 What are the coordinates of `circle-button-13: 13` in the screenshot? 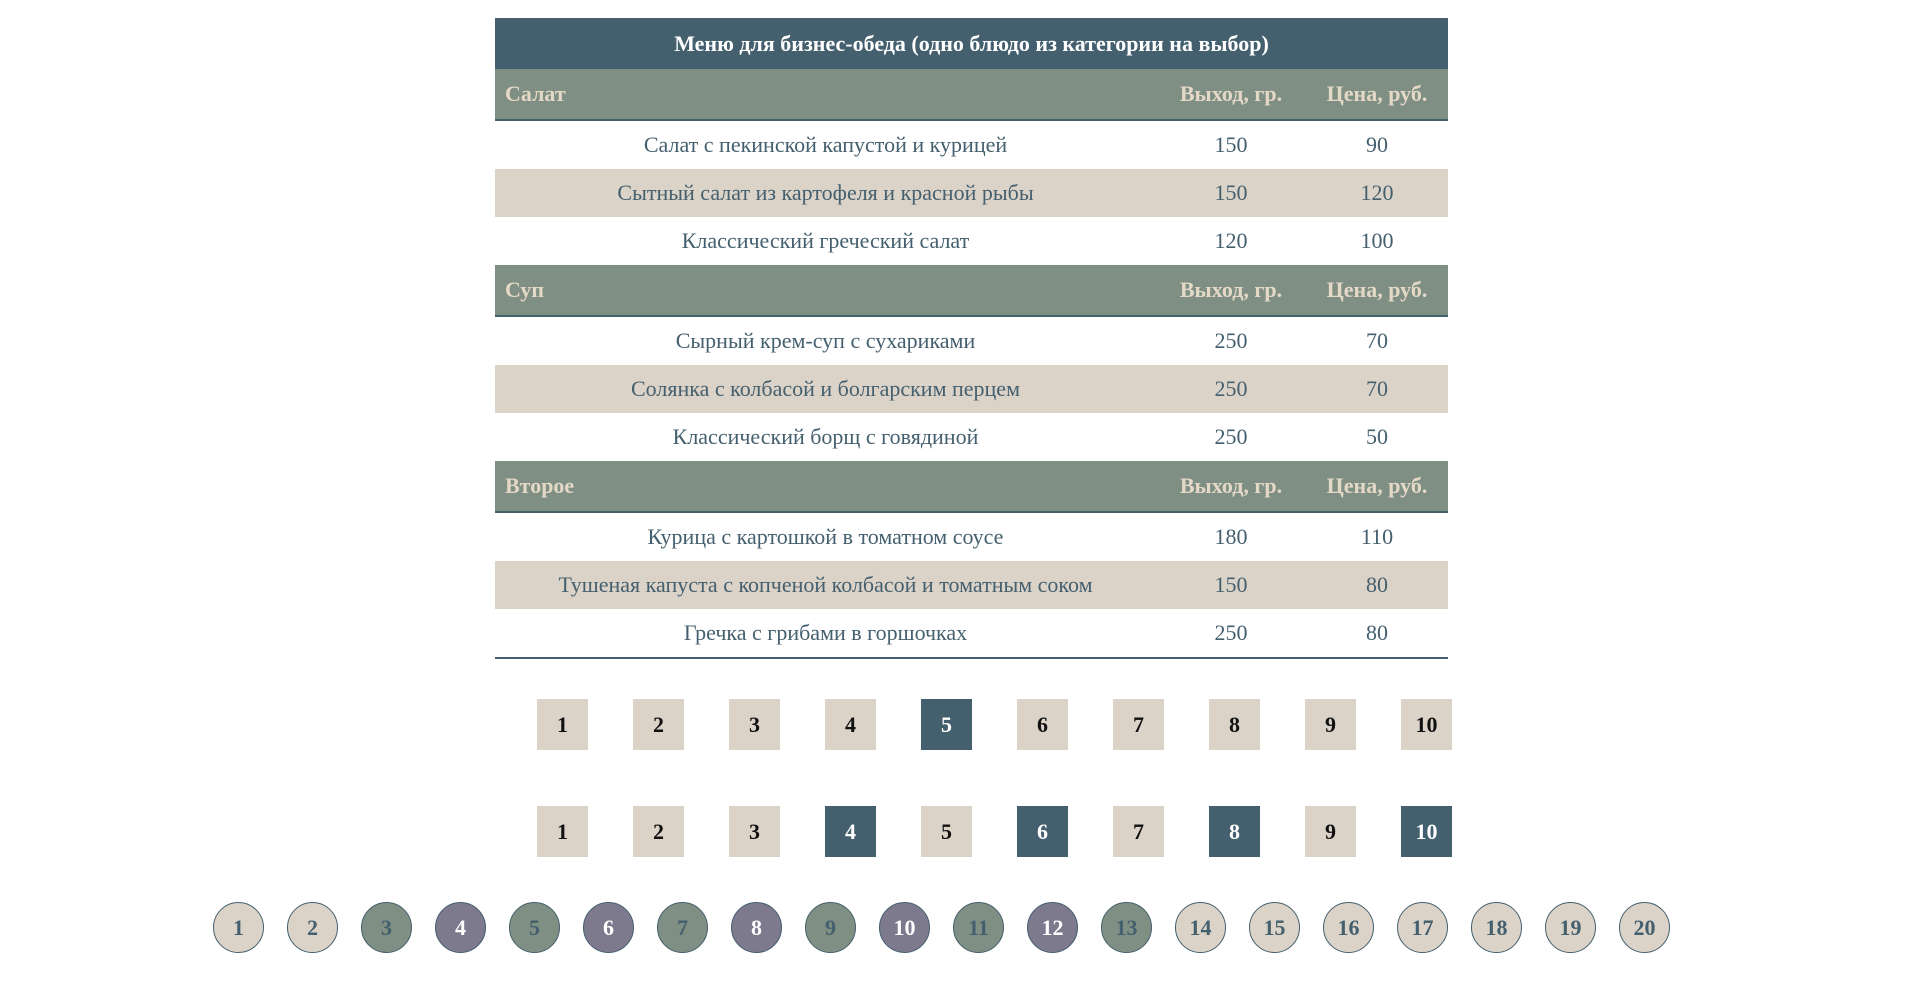 It's located at (1126, 927).